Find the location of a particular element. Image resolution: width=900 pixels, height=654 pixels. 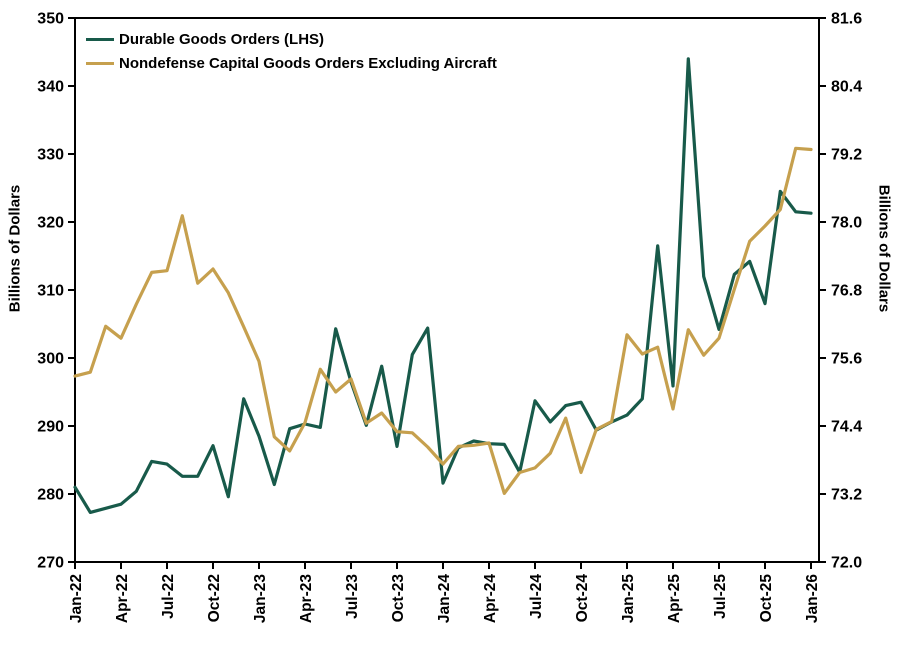

y-axis-tick-label: 300 is located at coordinates (50, 359).